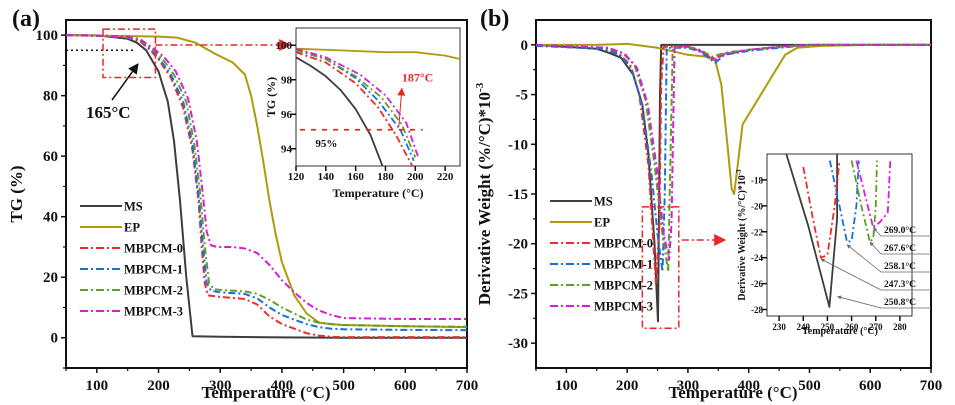 This screenshot has width=955, height=405. What do you see at coordinates (900, 248) in the screenshot?
I see `panel-b-inset-peak-label-1: 267.6°C` at bounding box center [900, 248].